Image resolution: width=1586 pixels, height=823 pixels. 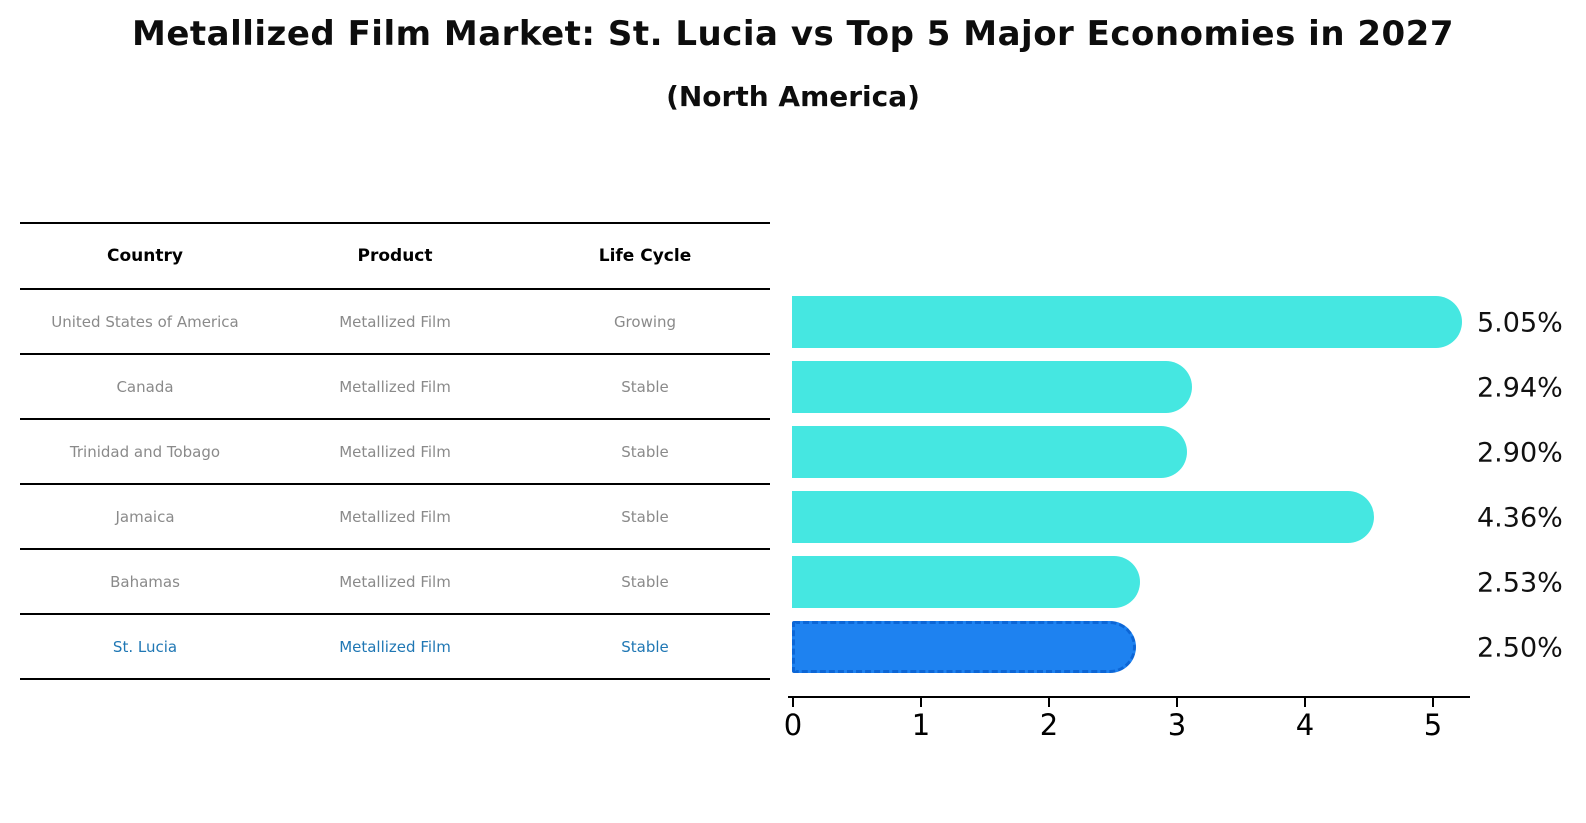 I want to click on bar-trinidad-and-tobago, so click(x=989, y=452).